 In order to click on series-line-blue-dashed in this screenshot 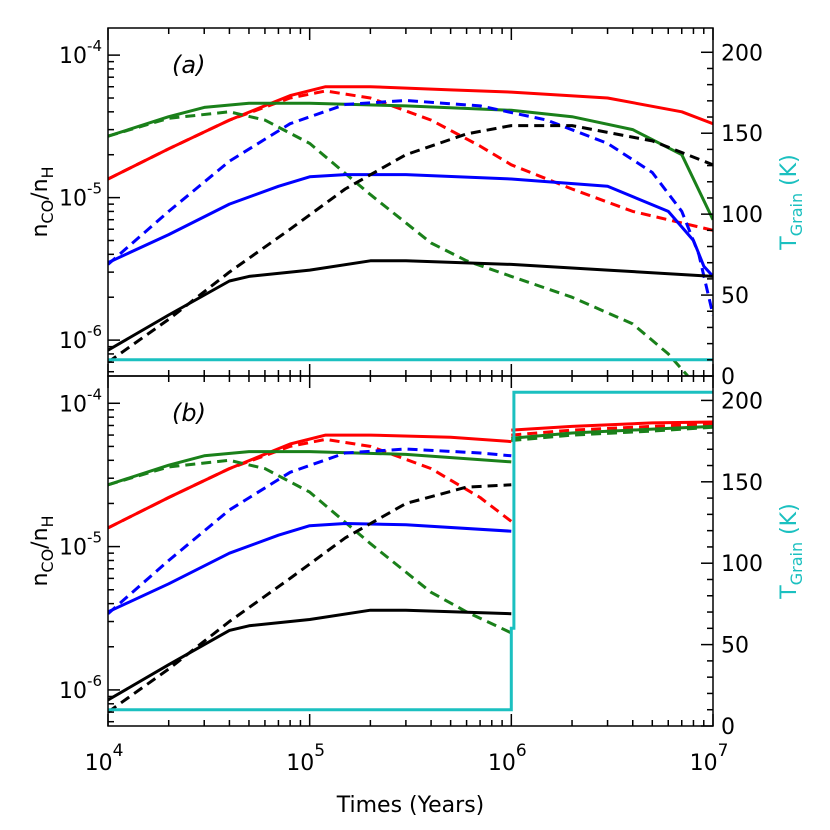, I will do `click(310, 531)`.